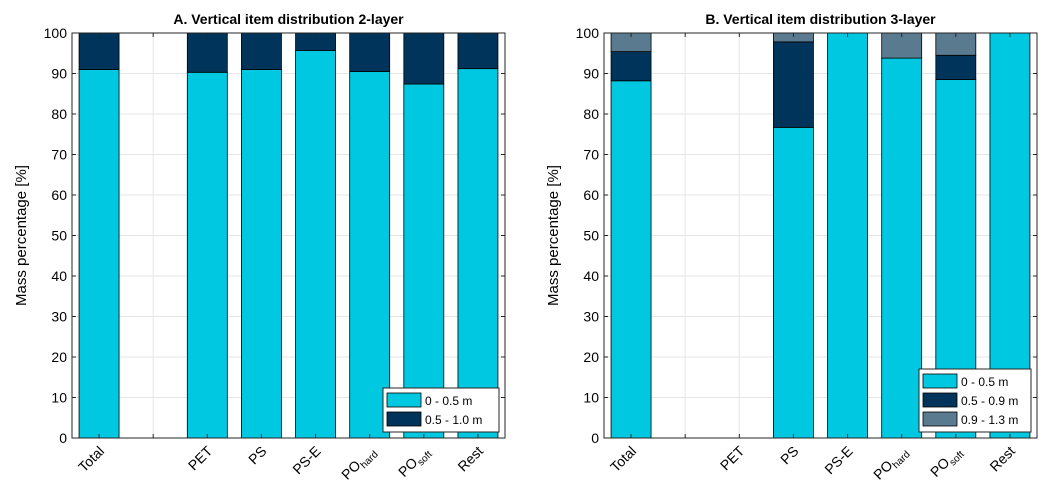 This screenshot has height=489, width=1039. I want to click on chart-title: A. Vertical item distribution 2-layer, so click(288, 19).